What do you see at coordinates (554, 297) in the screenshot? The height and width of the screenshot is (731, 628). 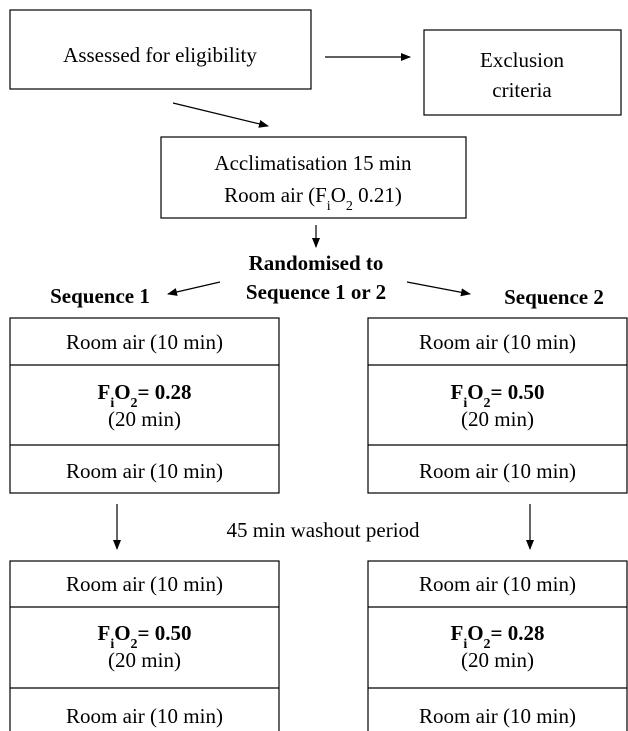 I see `sequence-label: Sequence 2` at bounding box center [554, 297].